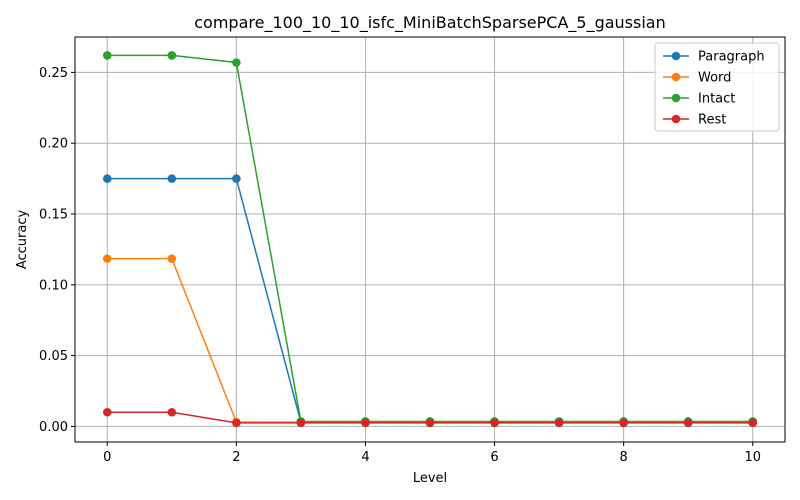  I want to click on series-rest, so click(430, 417).